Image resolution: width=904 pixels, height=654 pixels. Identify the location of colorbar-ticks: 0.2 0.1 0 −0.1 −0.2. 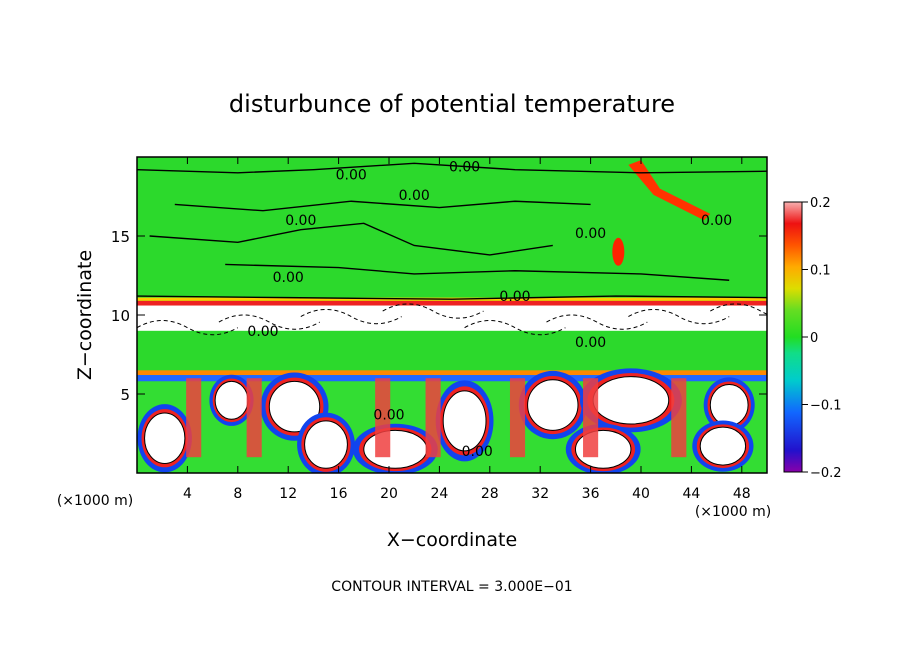
(822, 338).